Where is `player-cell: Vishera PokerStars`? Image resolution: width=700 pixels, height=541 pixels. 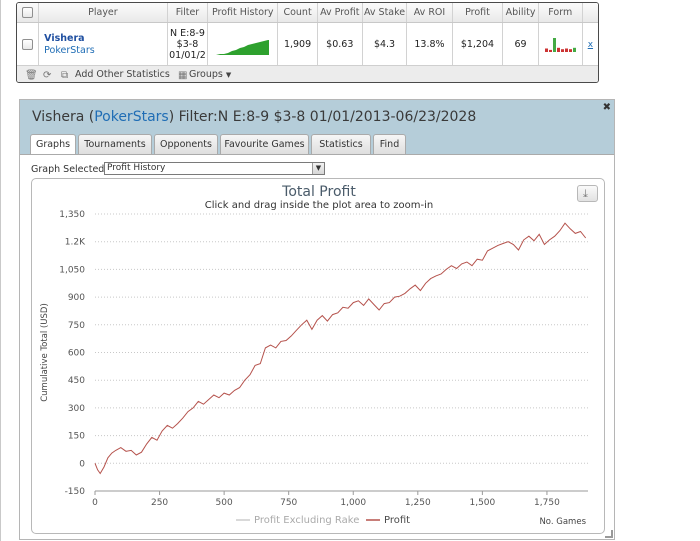
player-cell: Vishera PokerStars is located at coordinates (103, 45).